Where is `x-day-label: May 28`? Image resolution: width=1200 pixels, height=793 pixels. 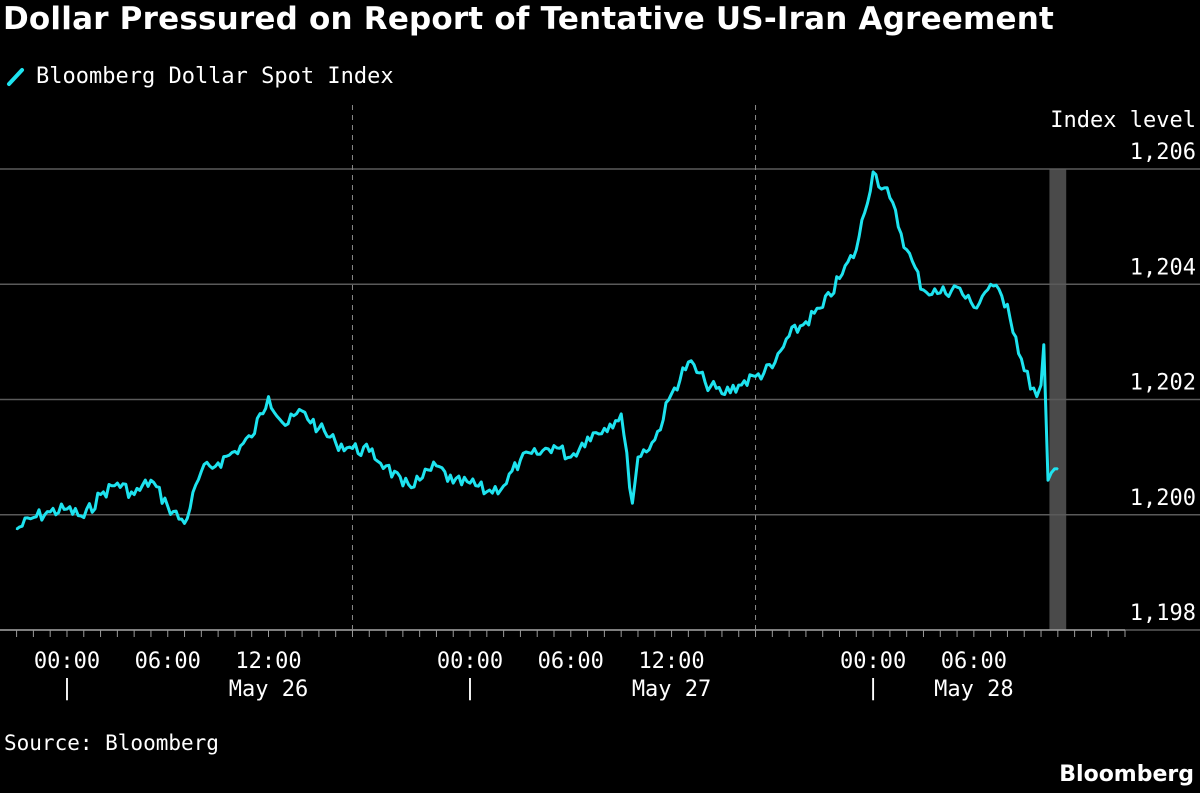 x-day-label: May 28 is located at coordinates (973, 689).